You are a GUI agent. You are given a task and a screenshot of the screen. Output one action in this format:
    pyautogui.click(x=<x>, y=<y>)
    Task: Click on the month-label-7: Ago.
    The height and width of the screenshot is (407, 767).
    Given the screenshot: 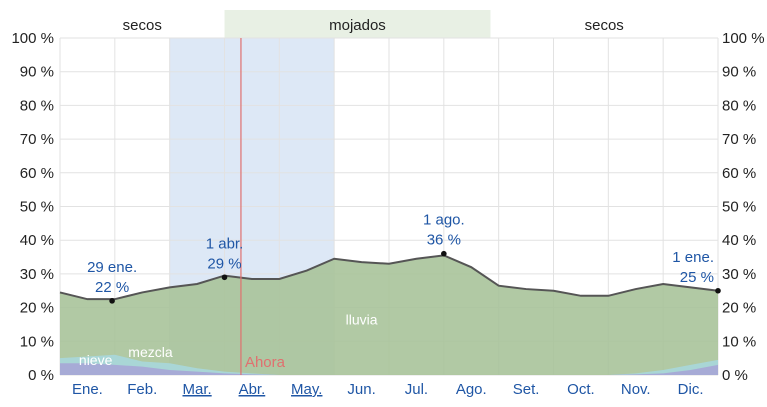 What is the action you would take?
    pyautogui.click(x=471, y=389)
    